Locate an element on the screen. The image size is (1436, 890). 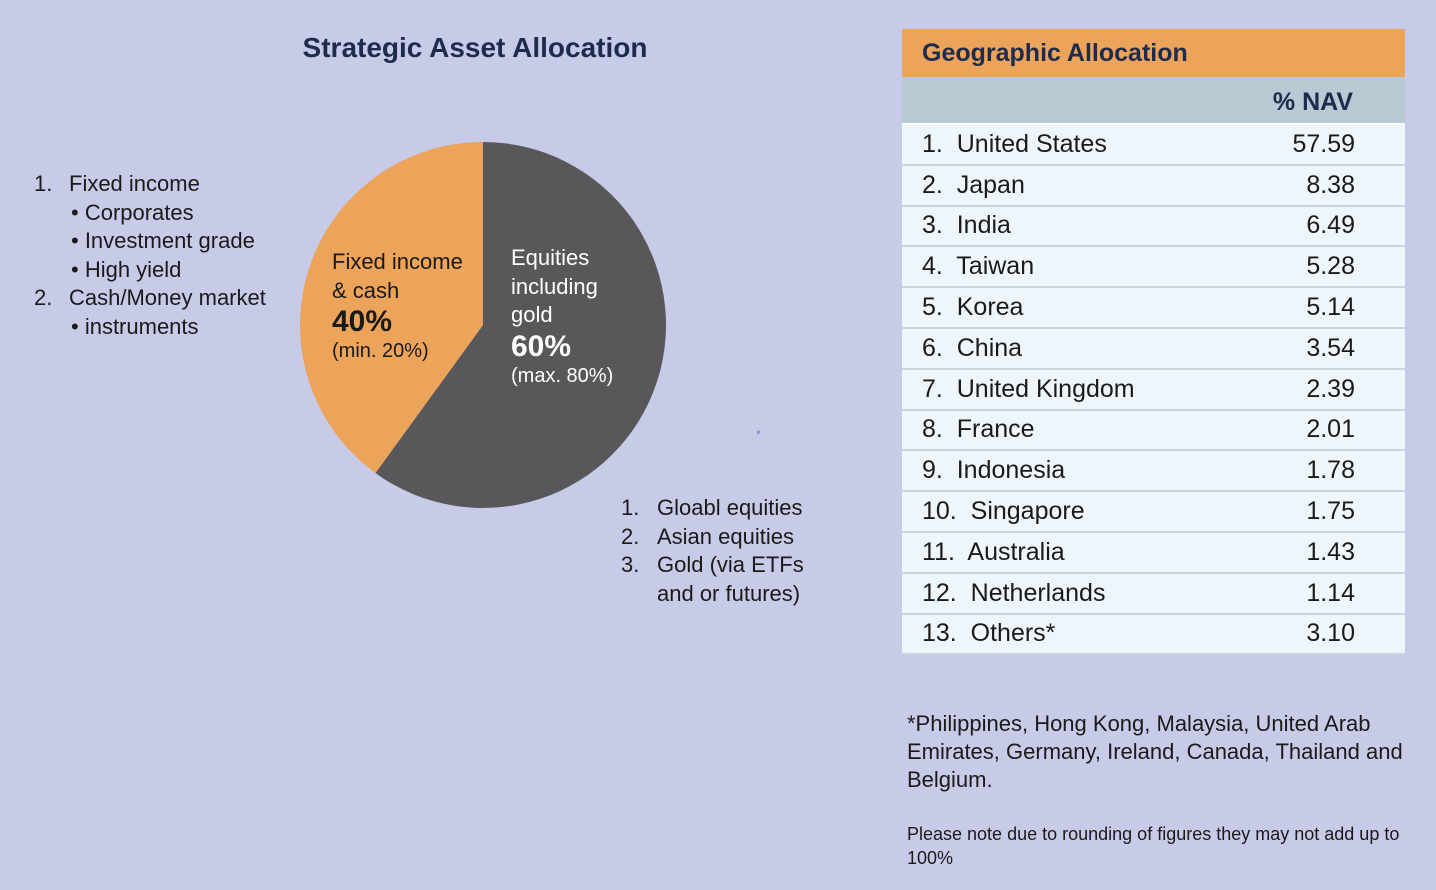
nav-value-cell: 2.39 is located at coordinates (1330, 388).